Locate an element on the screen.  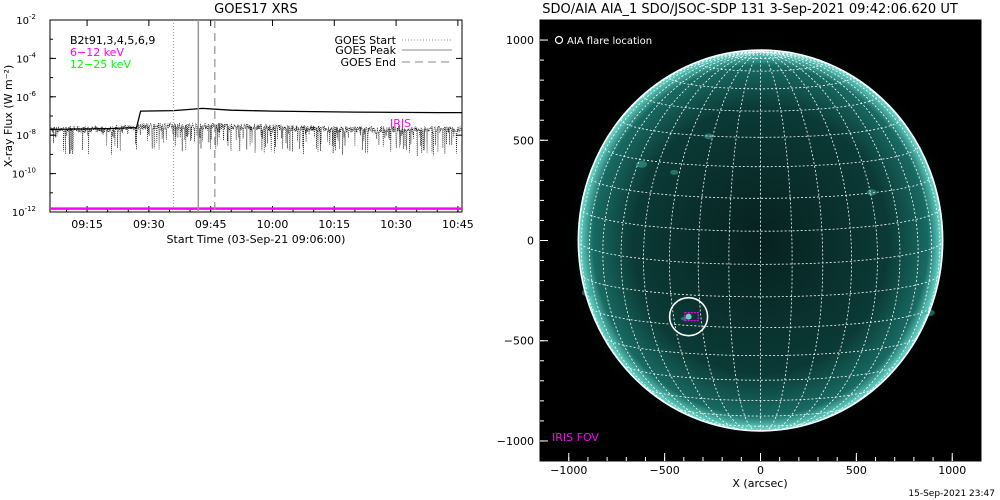
band-label-12-25: 12−25 keV is located at coordinates (100, 64).